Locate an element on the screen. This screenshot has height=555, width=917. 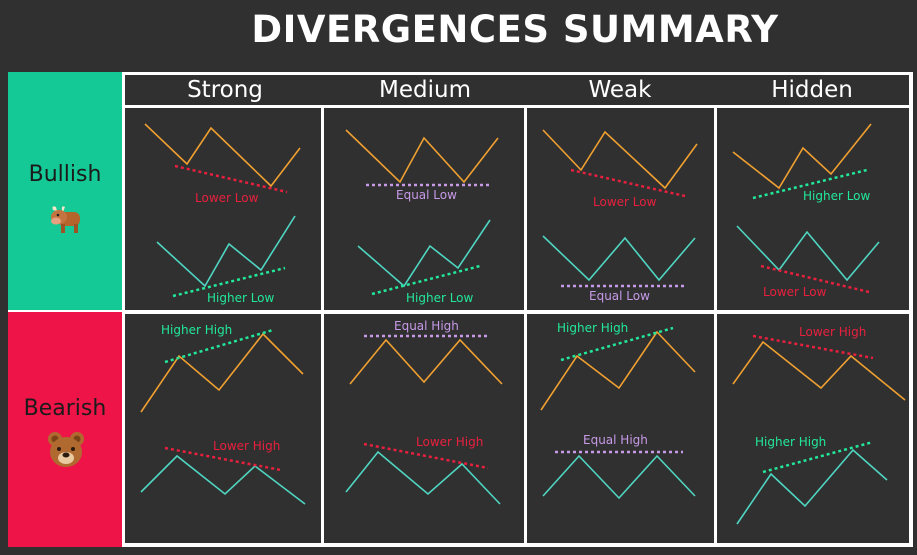
price-label: Lower High is located at coordinates (832, 332).